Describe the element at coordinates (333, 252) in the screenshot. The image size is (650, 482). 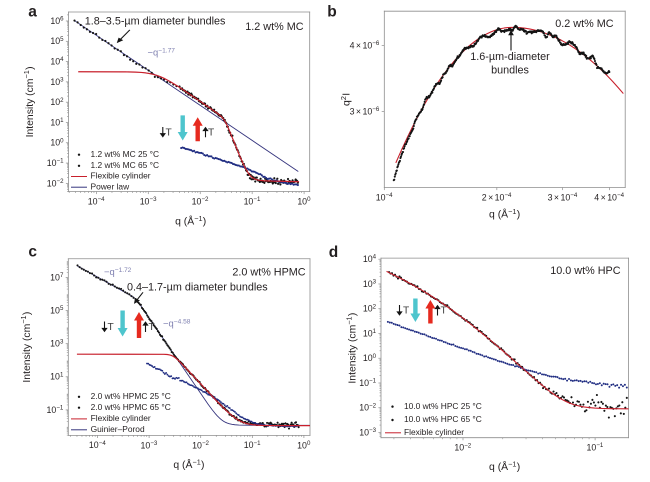
I see `svg-text: d` at that location.